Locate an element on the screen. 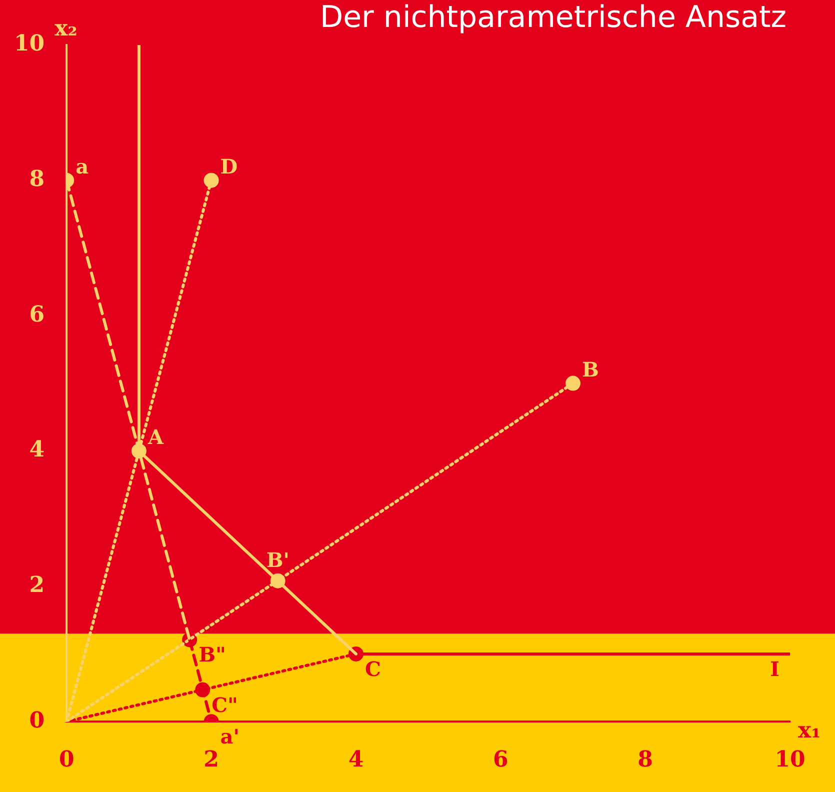  x-tick-label: 4 is located at coordinates (356, 759).